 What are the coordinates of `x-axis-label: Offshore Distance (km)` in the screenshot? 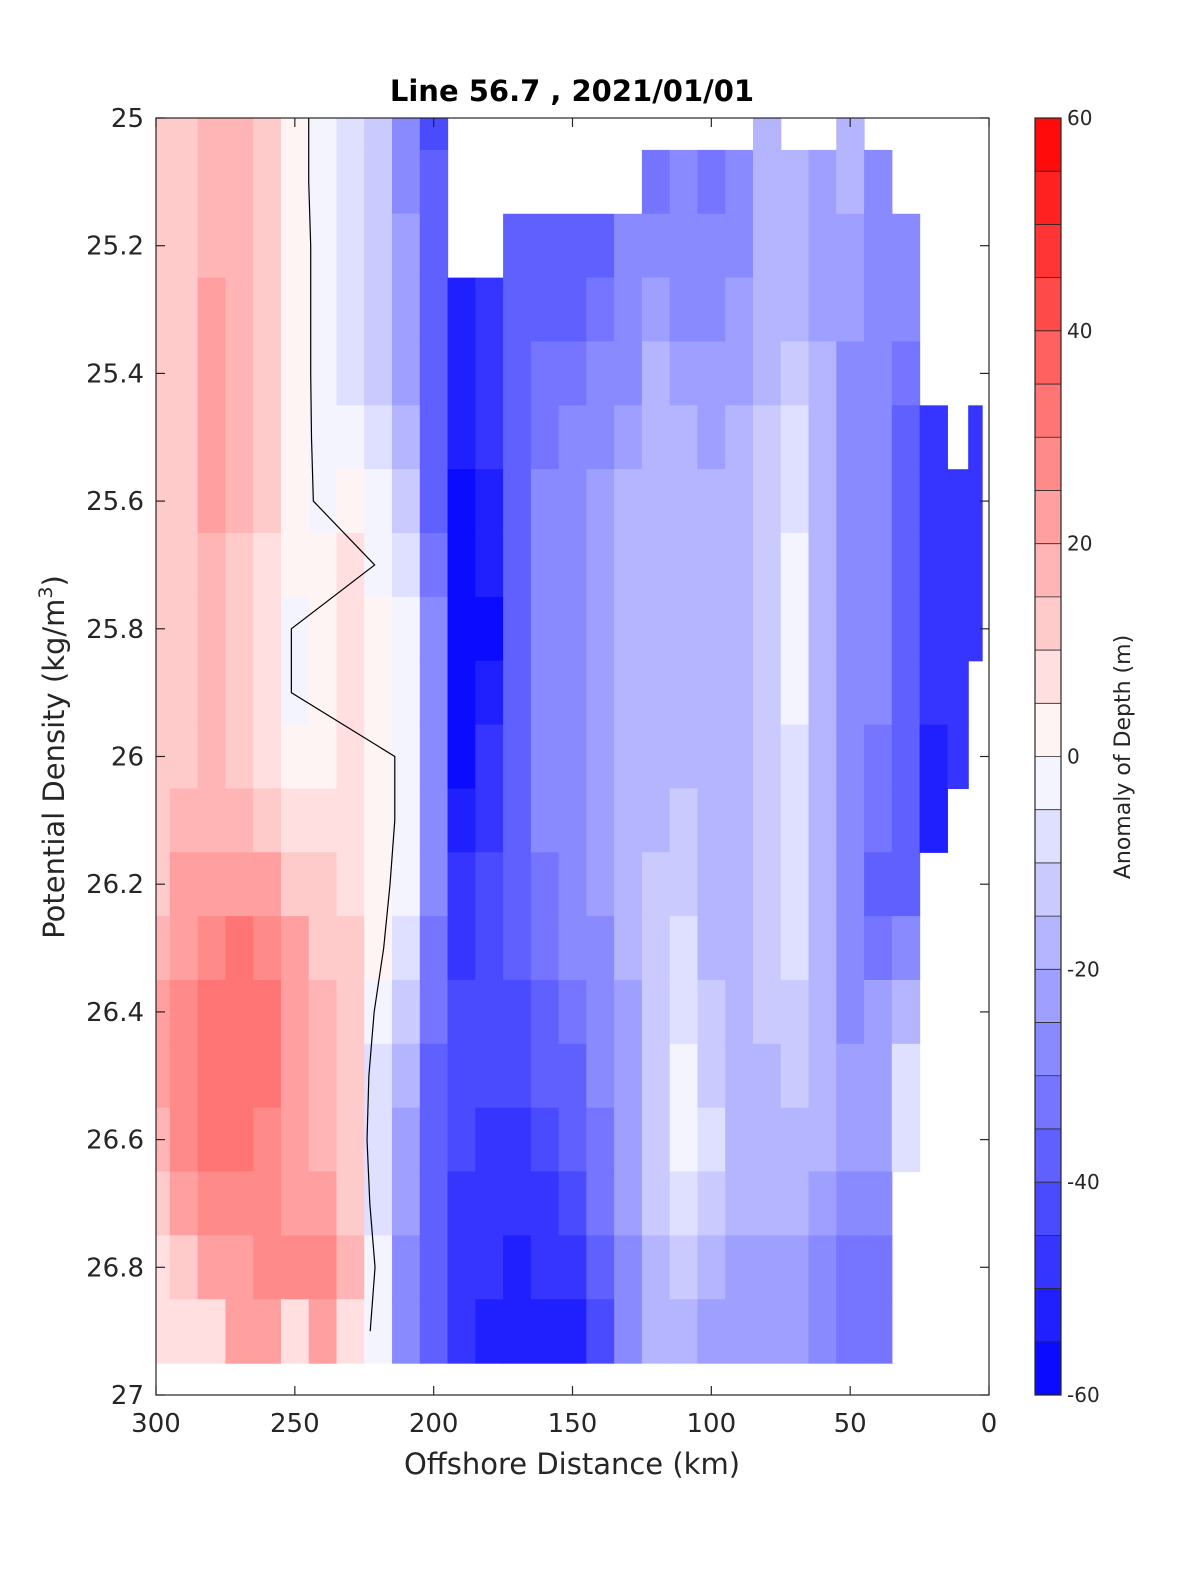 It's located at (572, 1464).